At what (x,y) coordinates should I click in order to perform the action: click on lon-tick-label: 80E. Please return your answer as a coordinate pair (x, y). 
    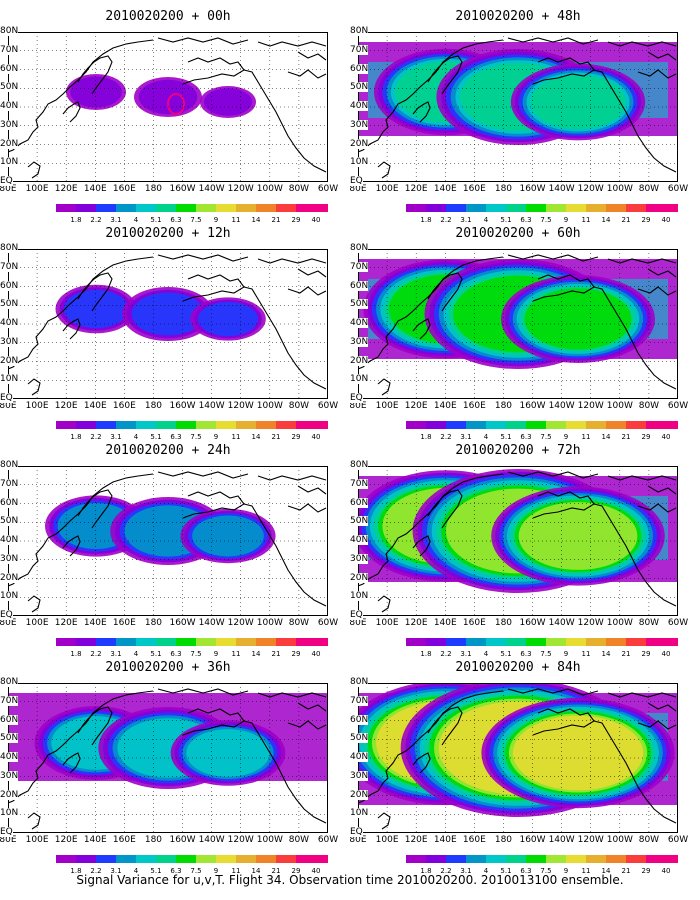
    Looking at the image, I should click on (358, 189).